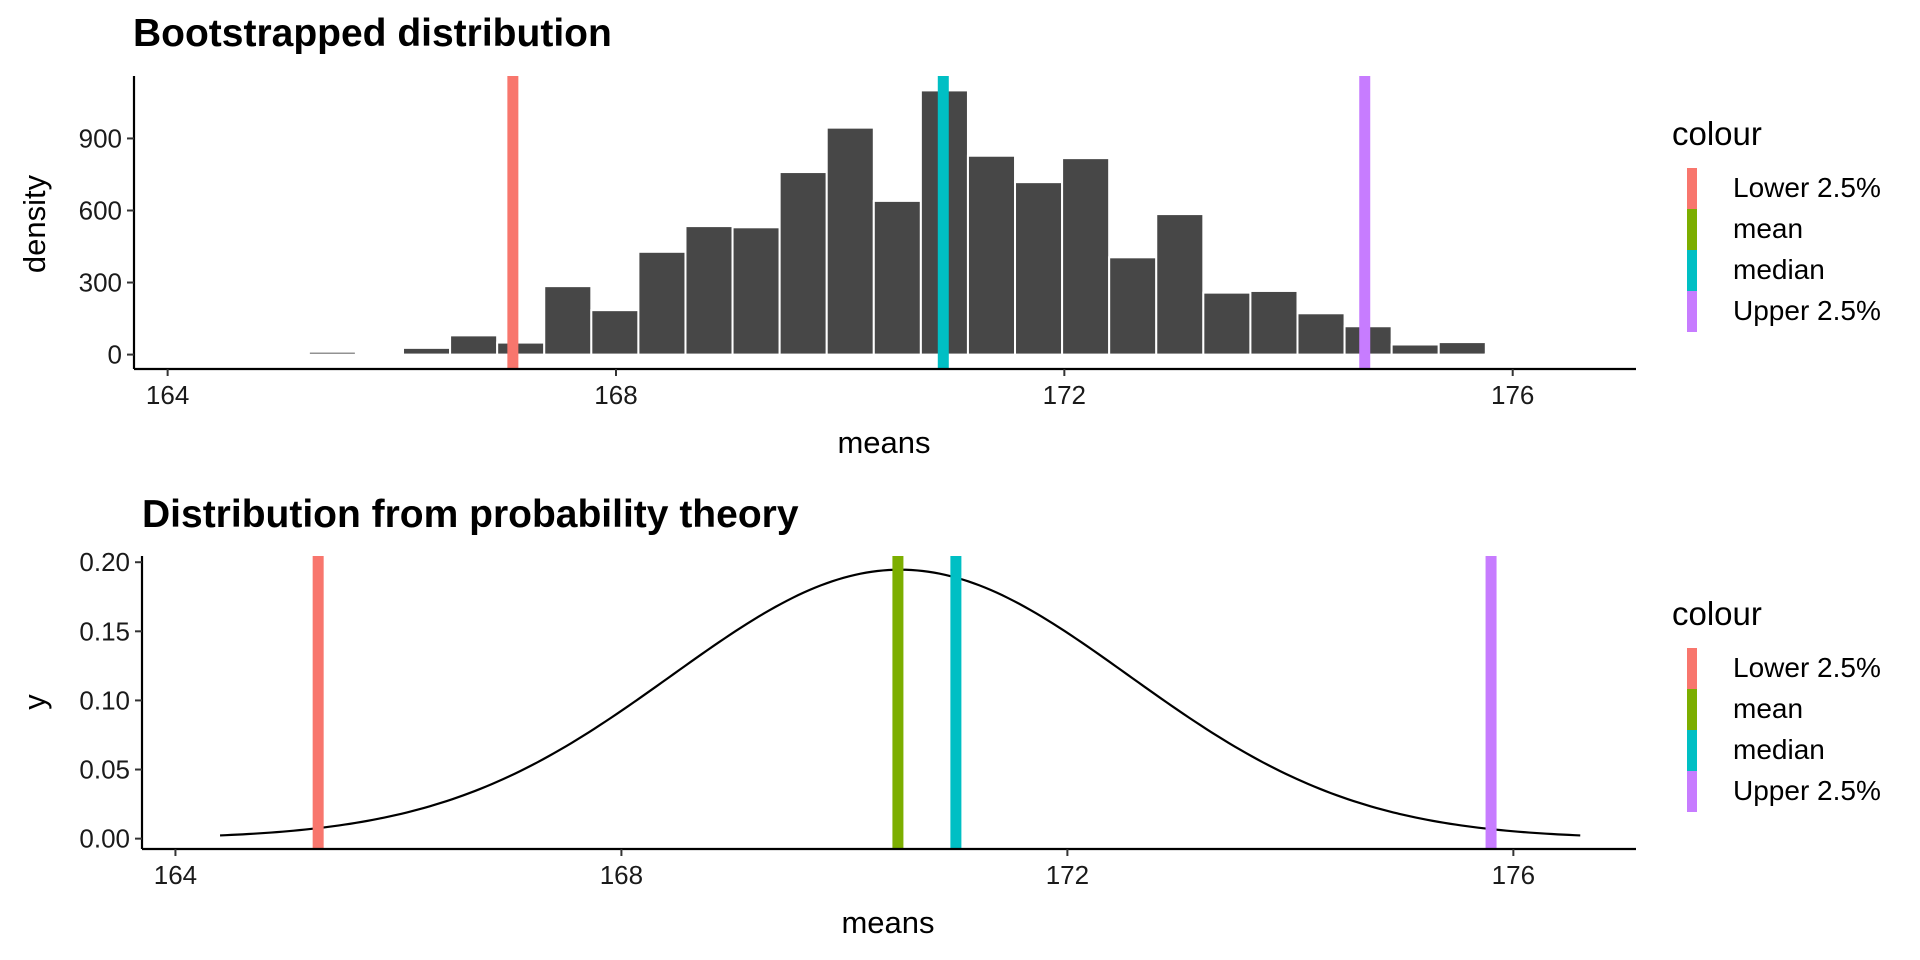 The width and height of the screenshot is (1920, 960). I want to click on y-tick-label: 0.20, so click(104, 562).